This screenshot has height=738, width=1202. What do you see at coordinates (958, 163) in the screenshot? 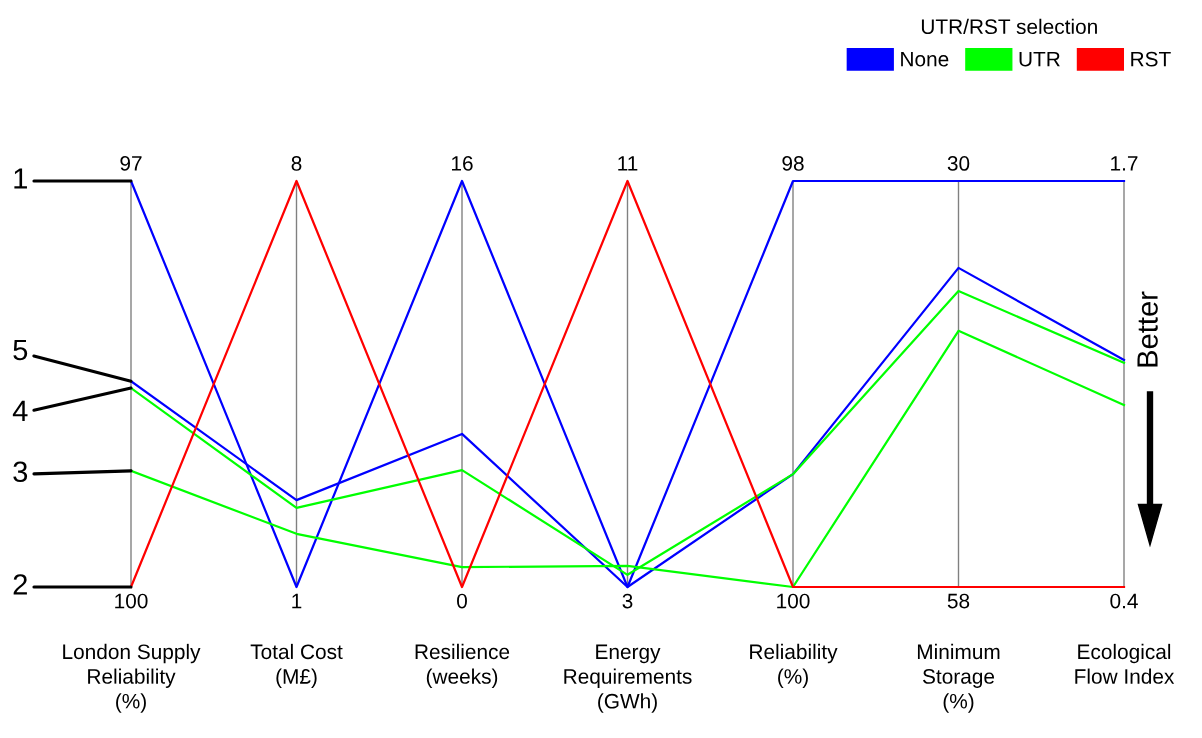
I see `annotation: 30` at bounding box center [958, 163].